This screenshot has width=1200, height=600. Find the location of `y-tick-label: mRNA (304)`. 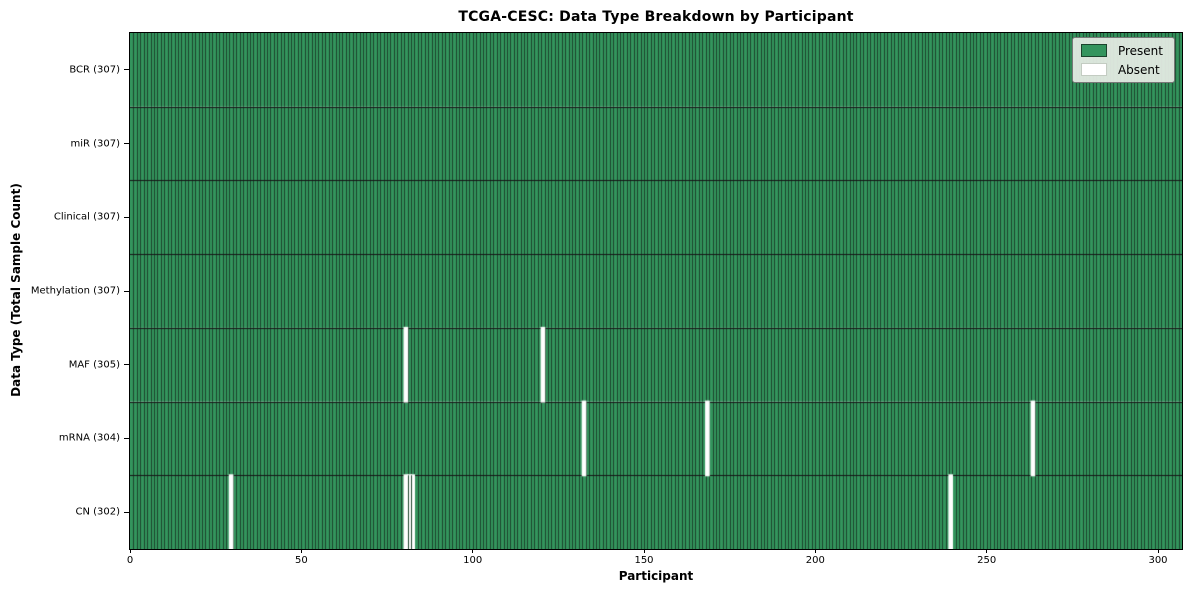

y-tick-label: mRNA (304) is located at coordinates (89, 438).